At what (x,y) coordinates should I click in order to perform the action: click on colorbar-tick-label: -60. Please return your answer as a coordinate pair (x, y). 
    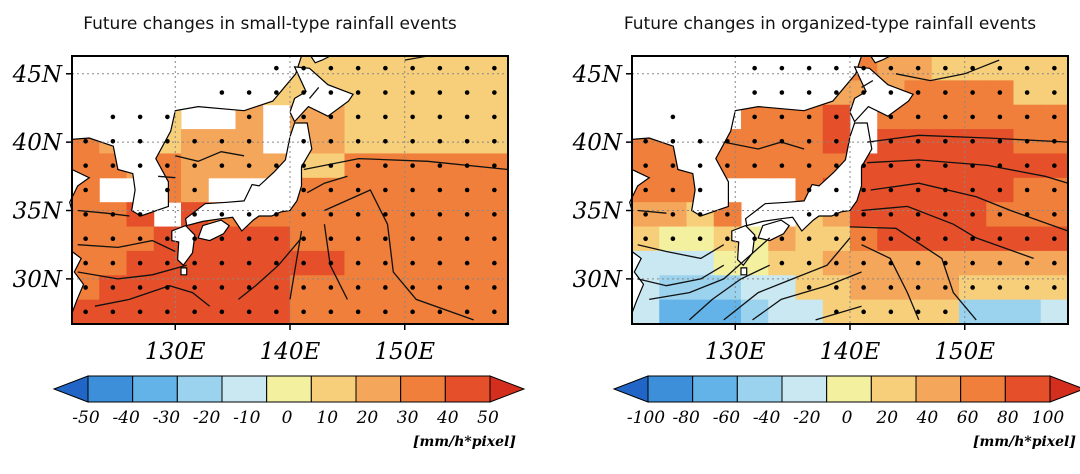
    Looking at the image, I should click on (727, 418).